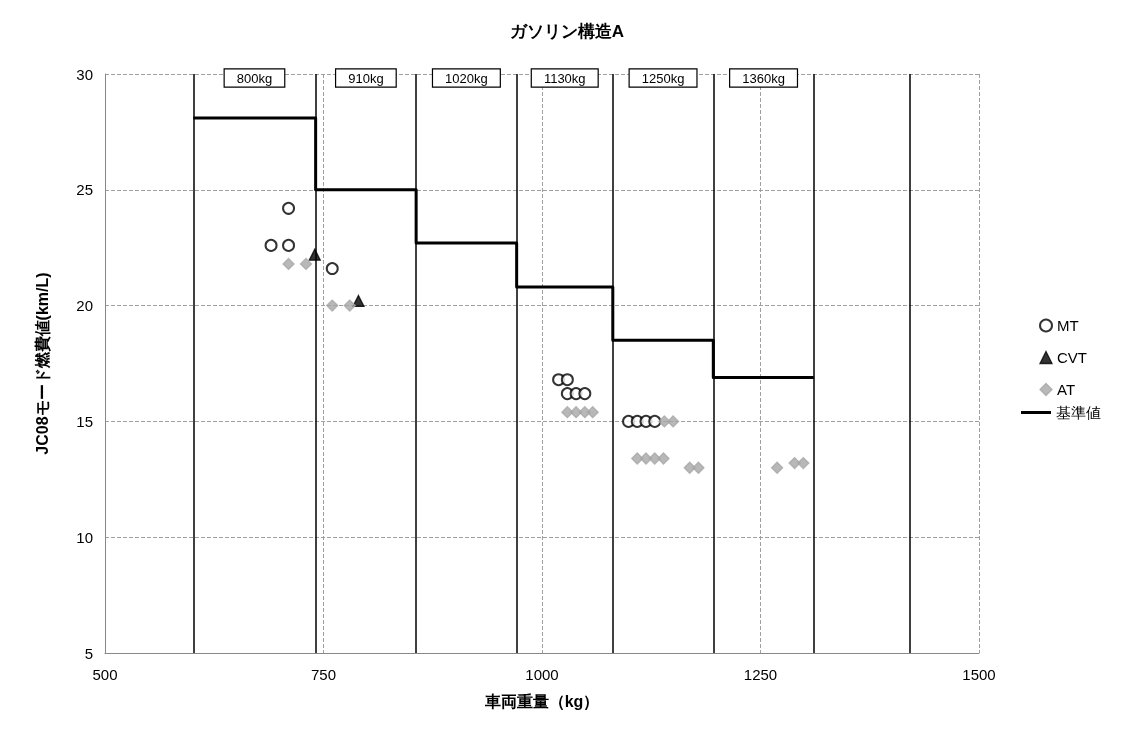 The width and height of the screenshot is (1134, 742). I want to click on legend-label: AT, so click(1066, 389).